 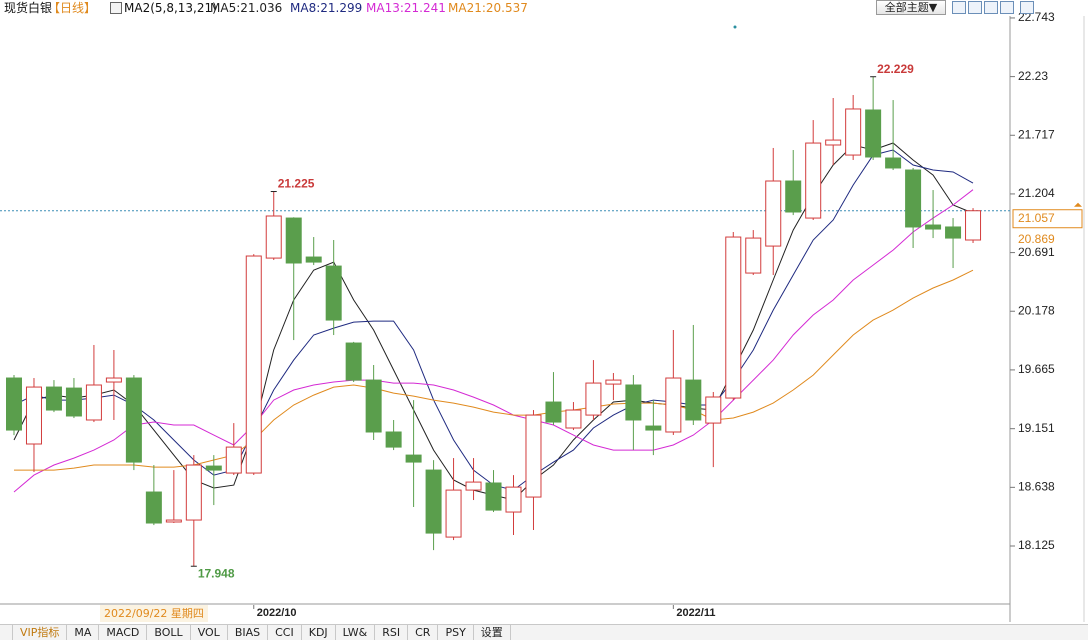 I want to click on theme-button: 全部主题▼, so click(x=911, y=7).